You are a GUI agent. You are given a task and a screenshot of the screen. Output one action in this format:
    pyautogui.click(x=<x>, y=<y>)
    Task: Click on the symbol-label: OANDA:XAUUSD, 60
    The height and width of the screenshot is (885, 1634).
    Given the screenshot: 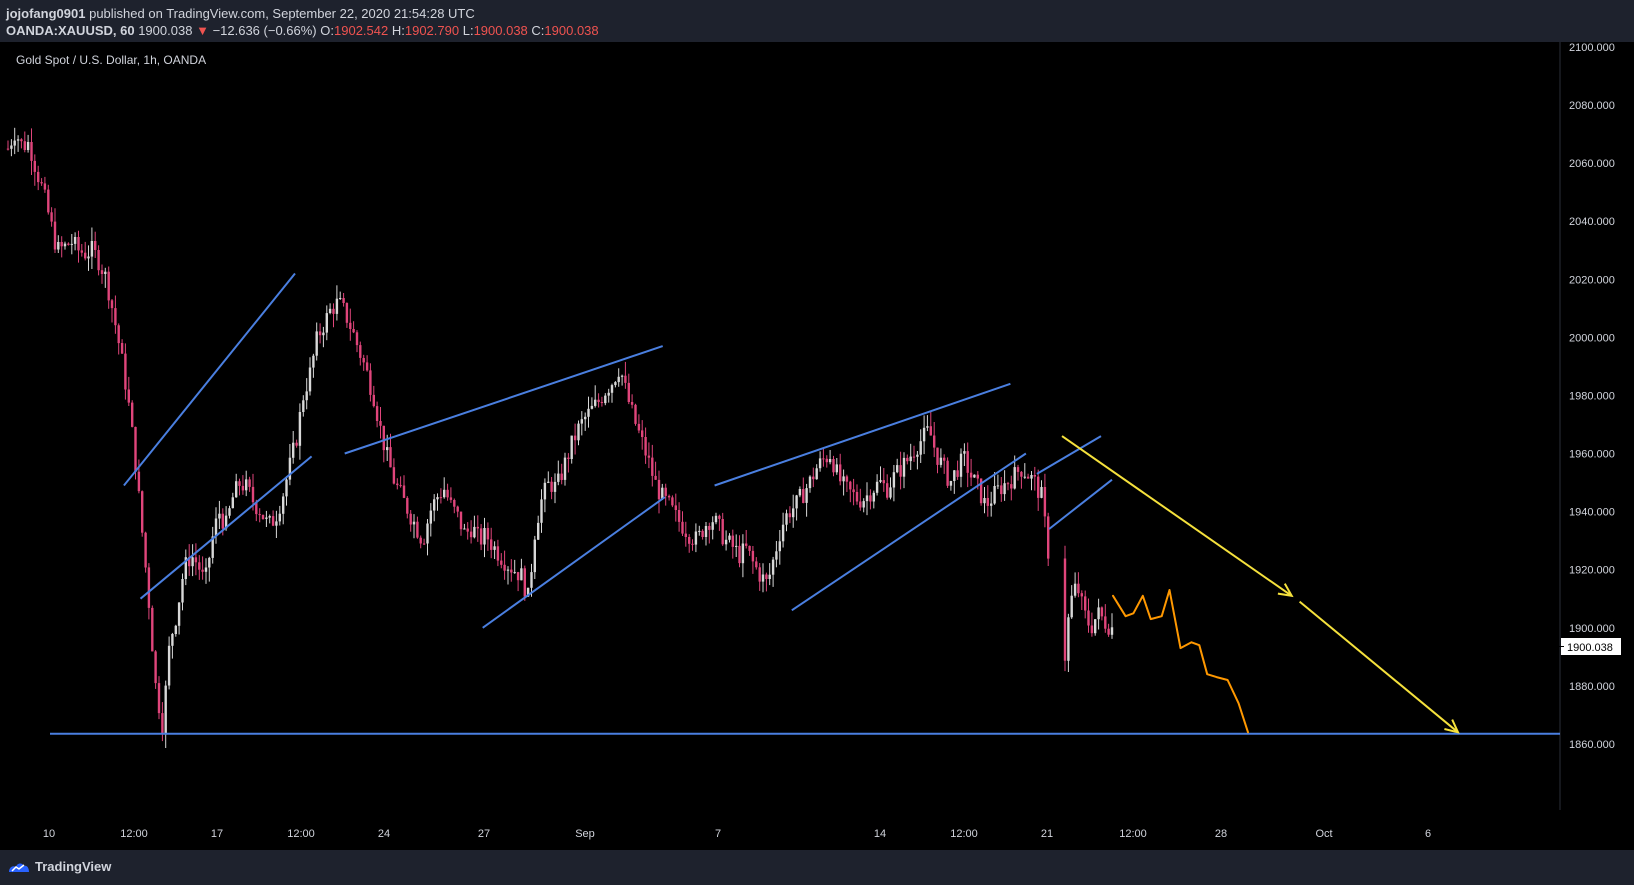 What is the action you would take?
    pyautogui.click(x=70, y=30)
    